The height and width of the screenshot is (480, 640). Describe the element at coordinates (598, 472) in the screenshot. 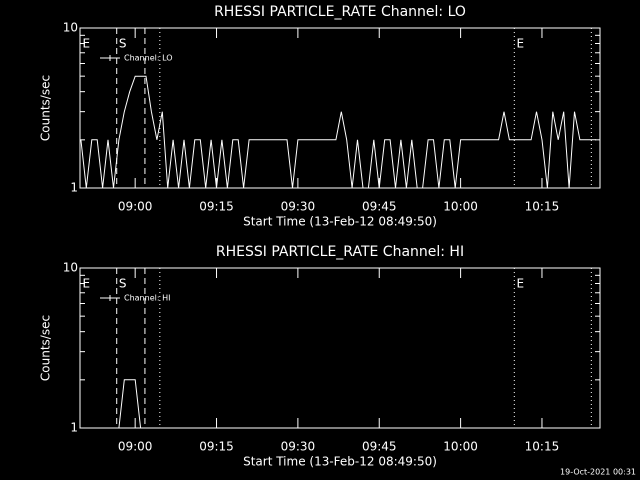

I see `timestamp: 19-Oct-2021 00:31` at that location.